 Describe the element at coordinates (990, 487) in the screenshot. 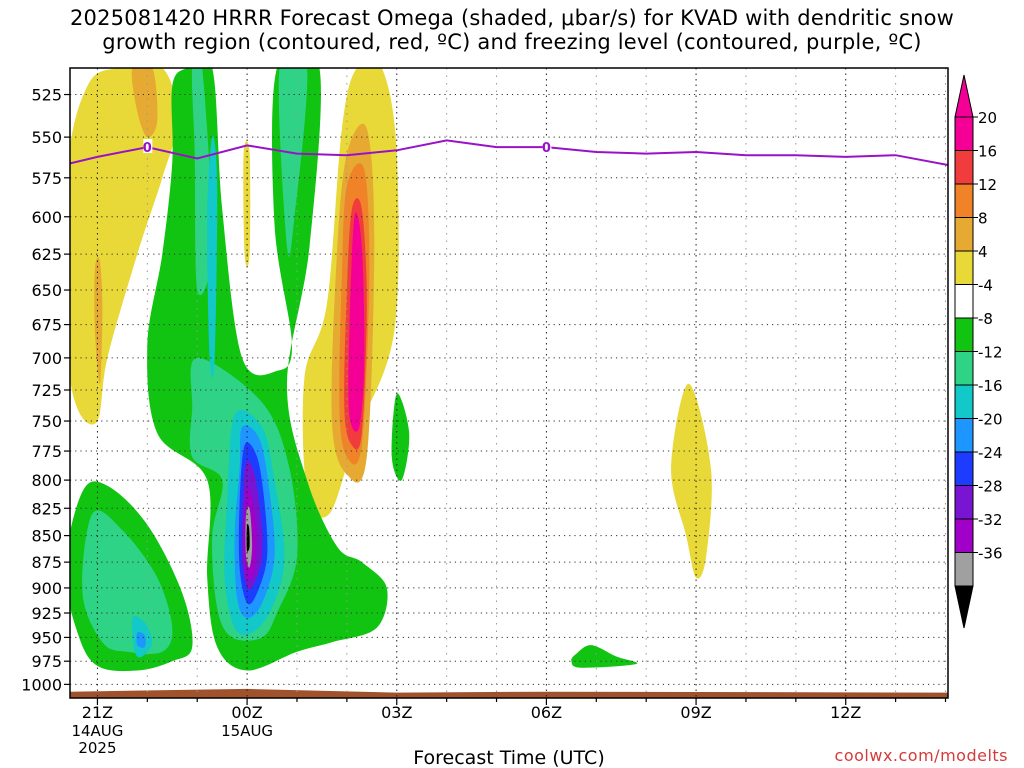

I see `colorbar-label: -28` at that location.